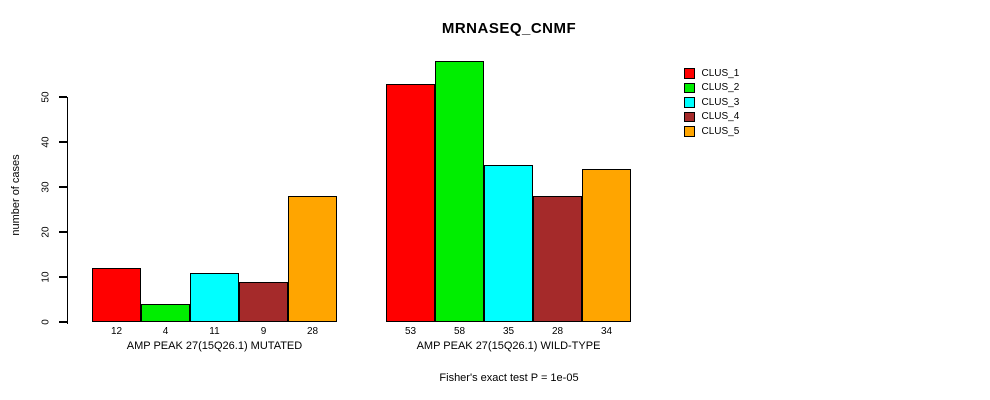 This screenshot has width=990, height=400. I want to click on bar-value-label: 4, so click(165, 331).